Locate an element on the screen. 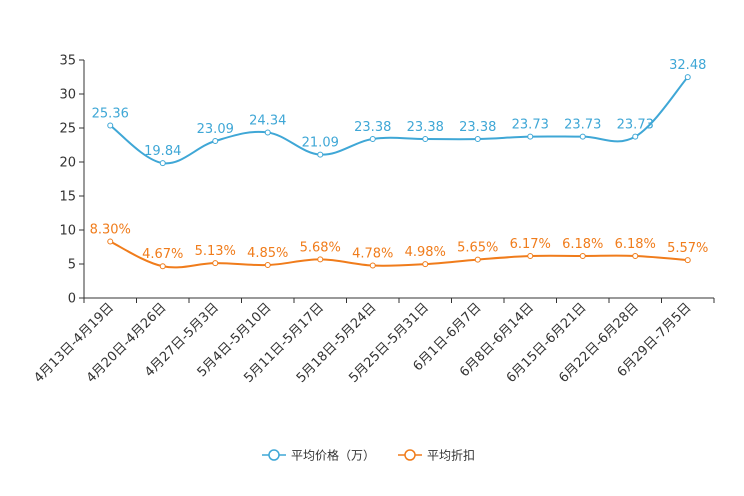  data-label: 4.98% is located at coordinates (425, 252).